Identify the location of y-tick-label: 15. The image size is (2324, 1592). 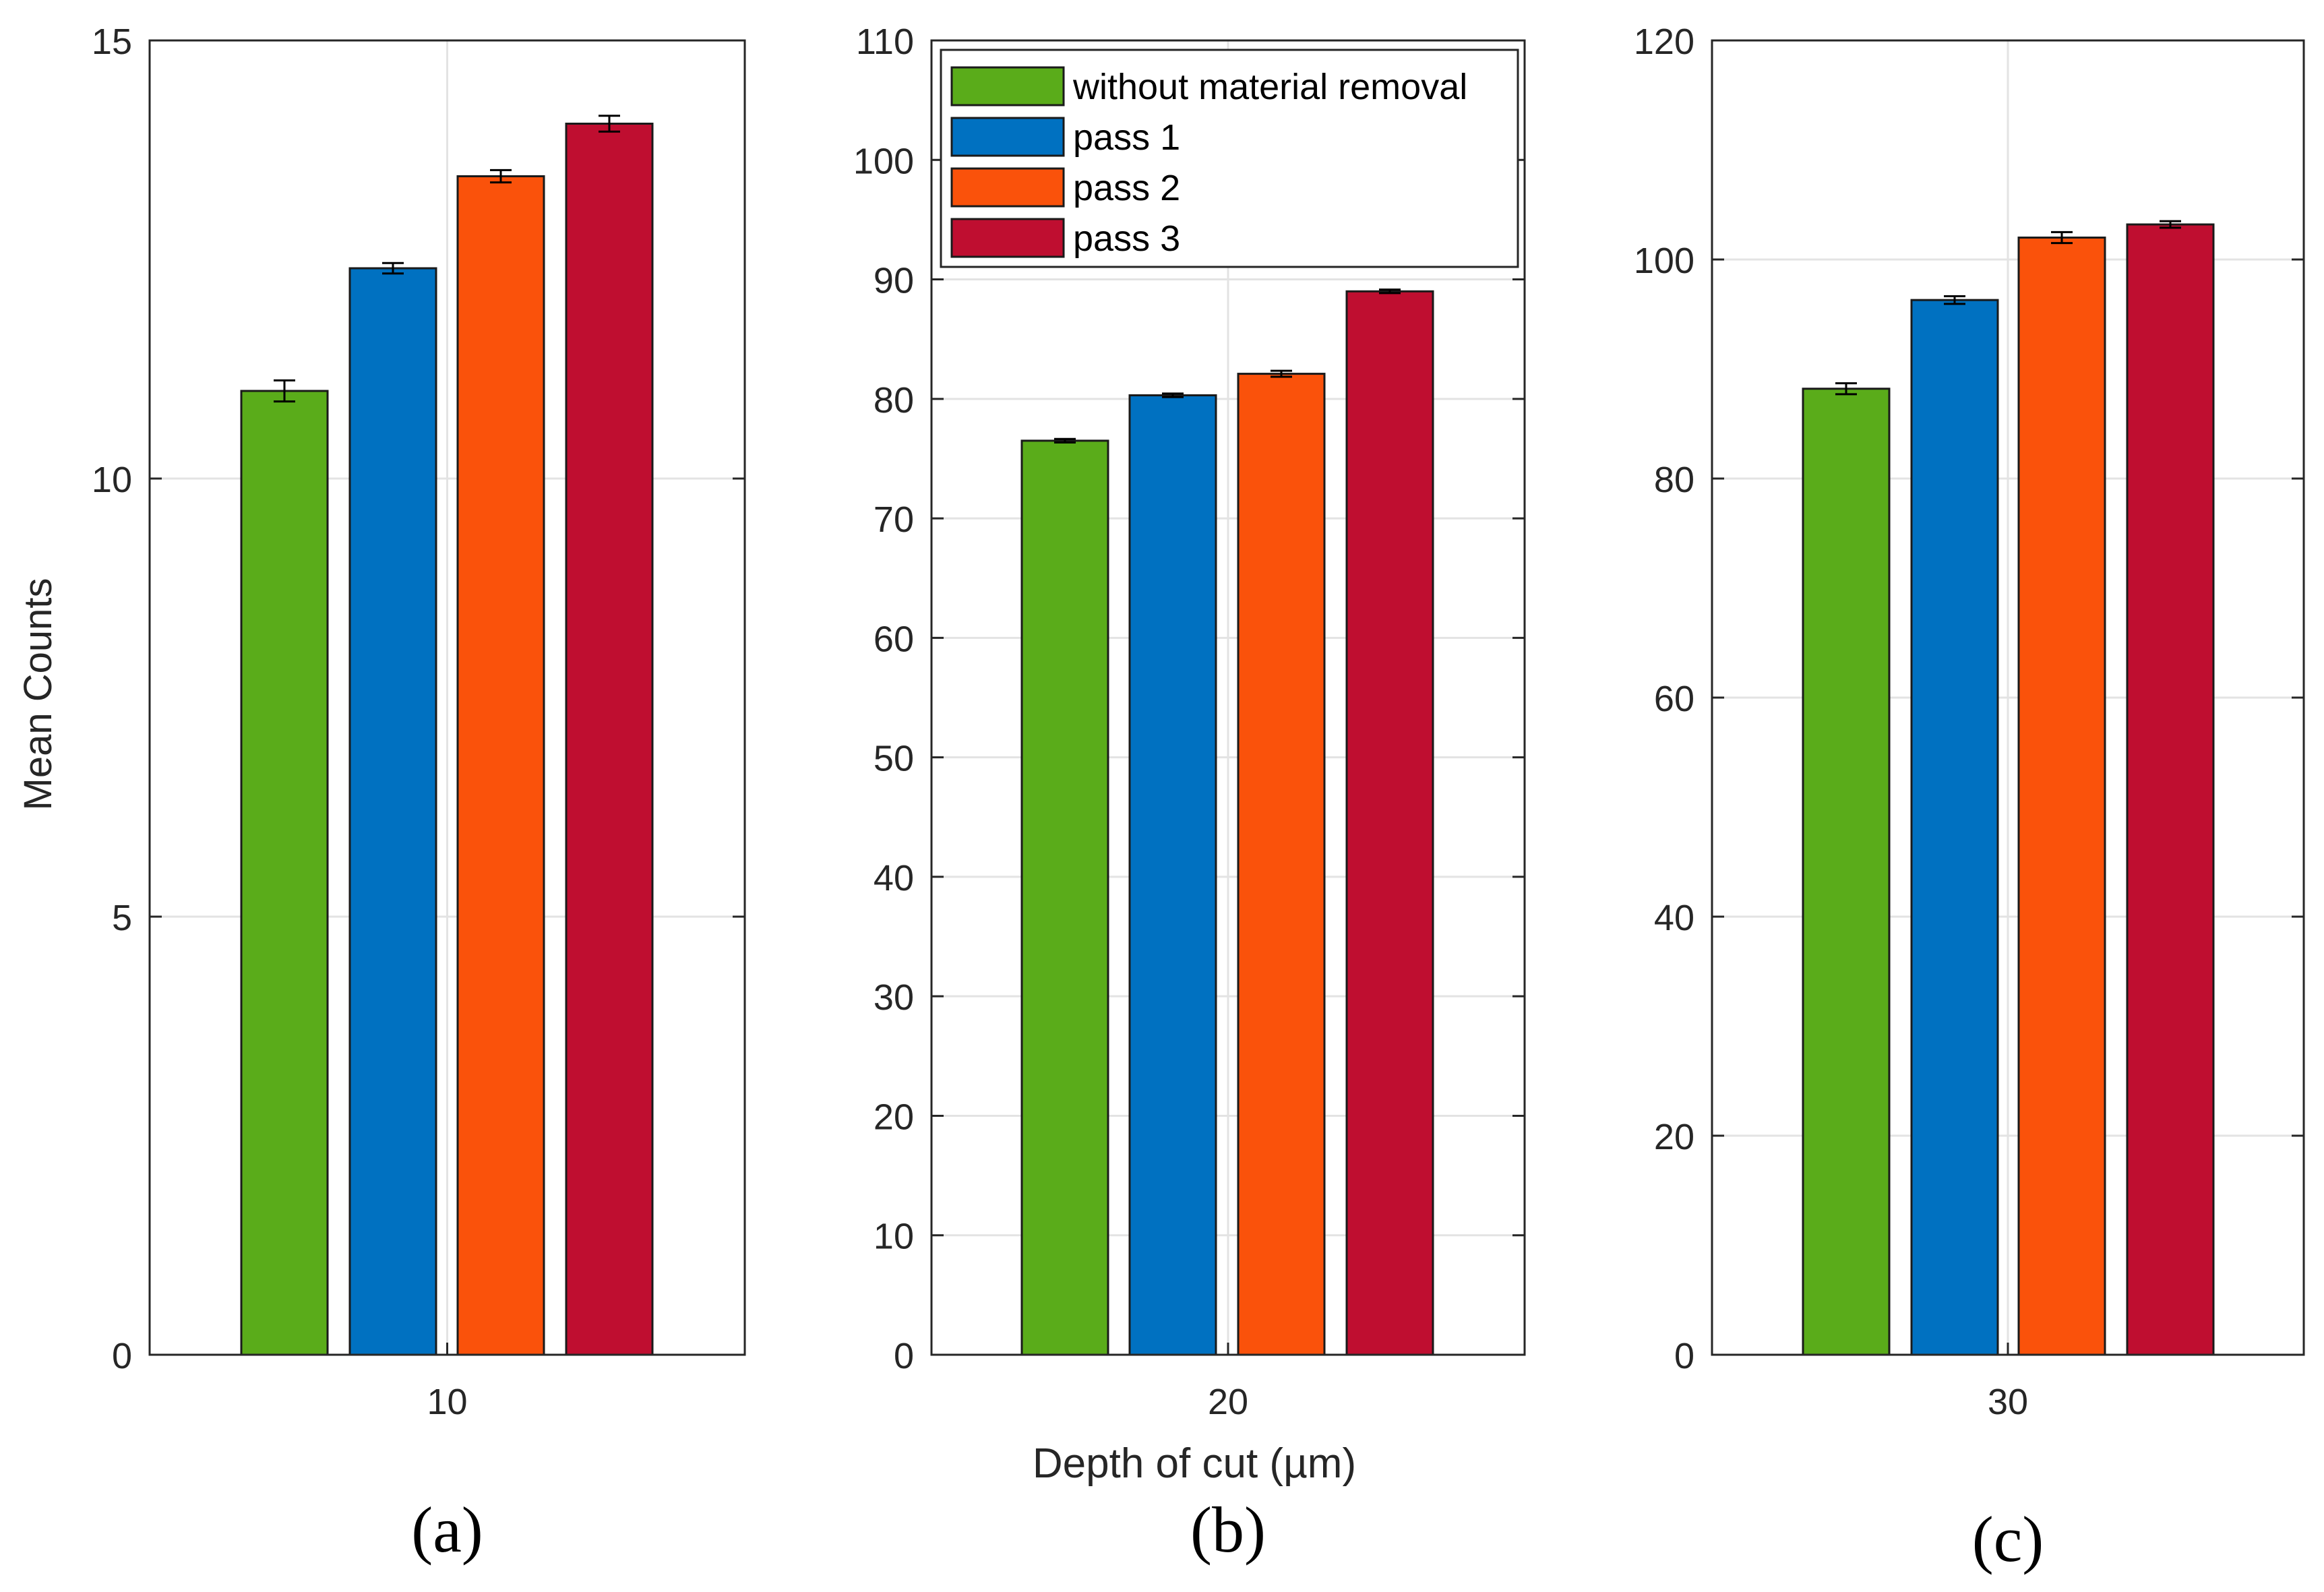
(112, 42).